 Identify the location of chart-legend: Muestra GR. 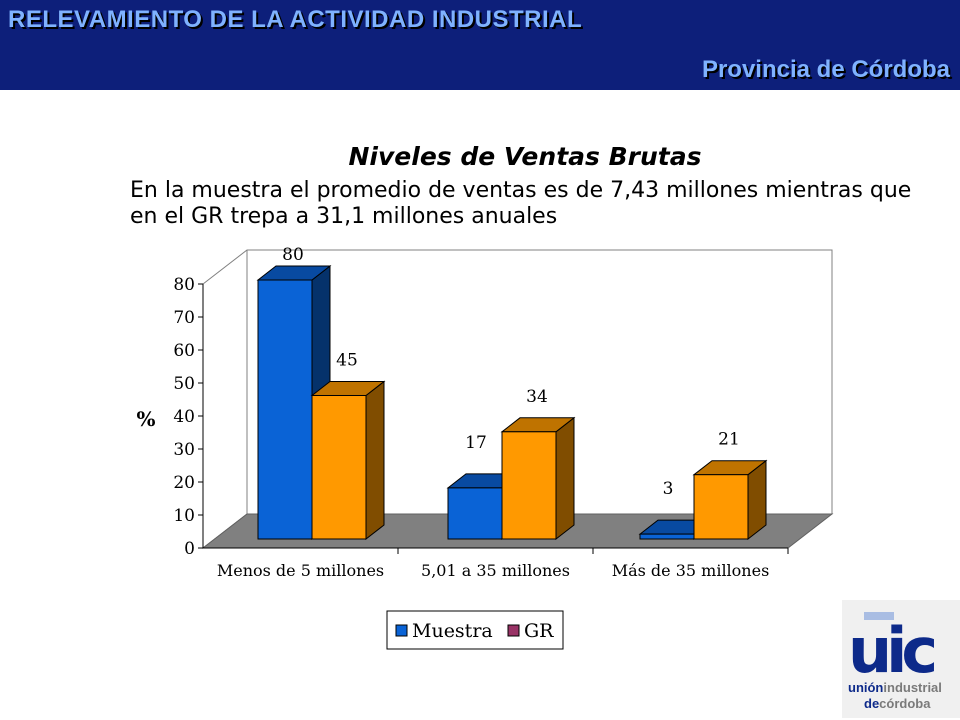
(475, 630).